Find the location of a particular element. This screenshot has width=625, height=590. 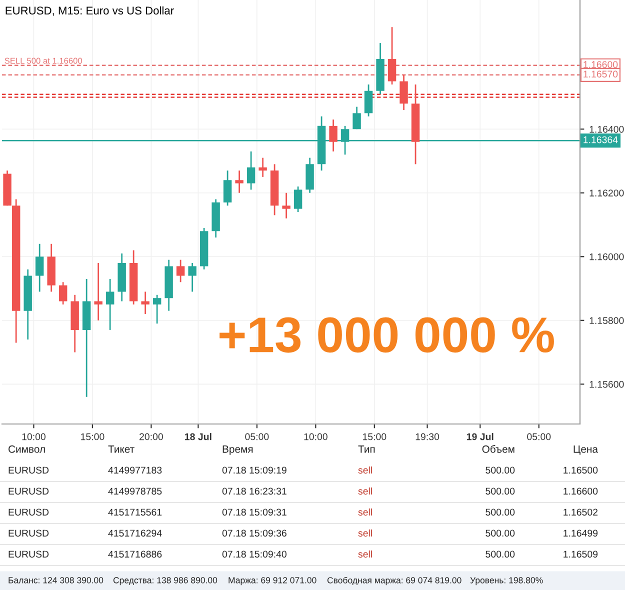

text: 07.18 16:23:31 is located at coordinates (254, 491).